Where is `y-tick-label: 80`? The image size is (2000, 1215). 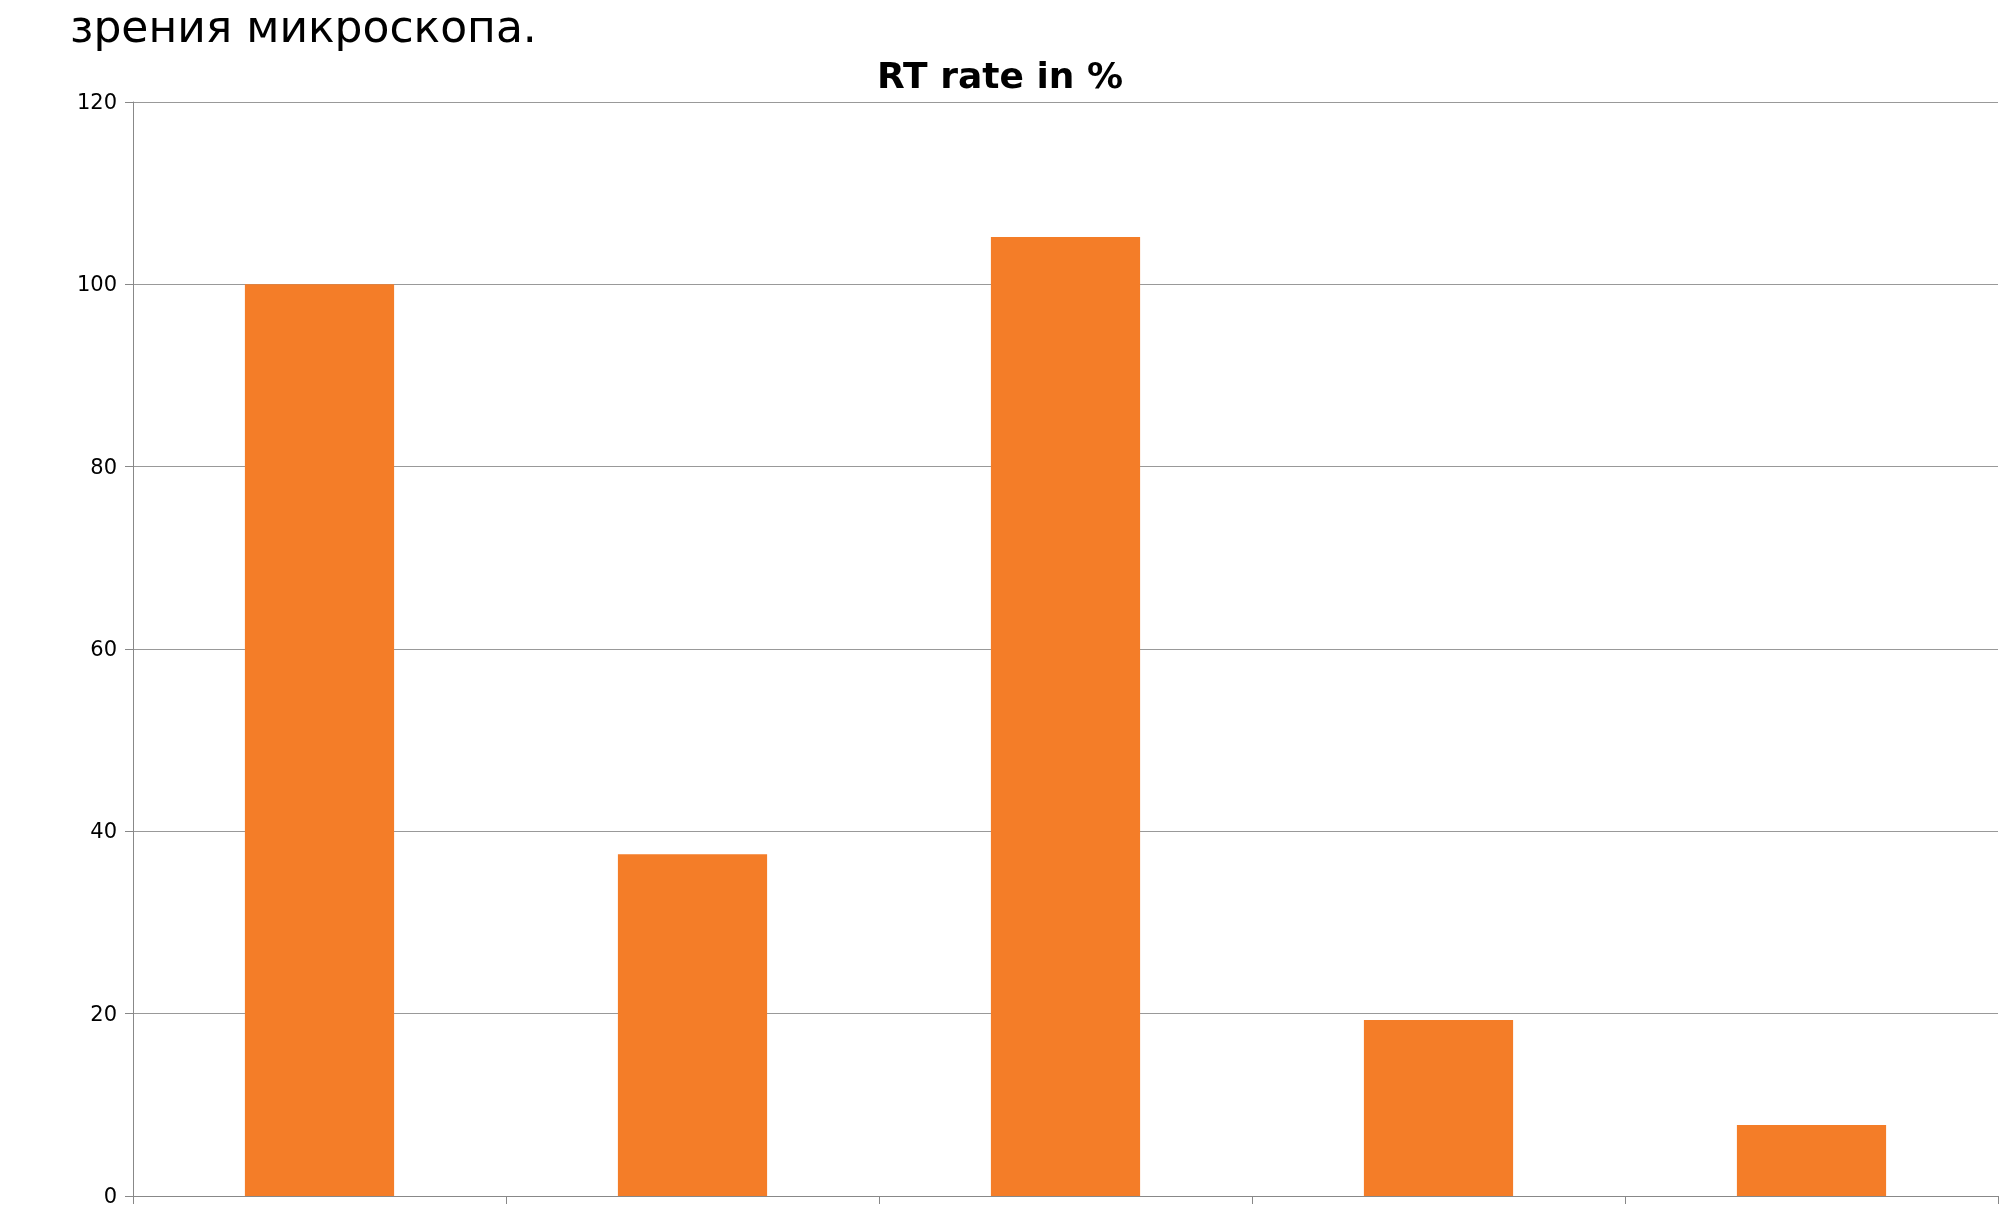 y-tick-label: 80 is located at coordinates (103, 466).